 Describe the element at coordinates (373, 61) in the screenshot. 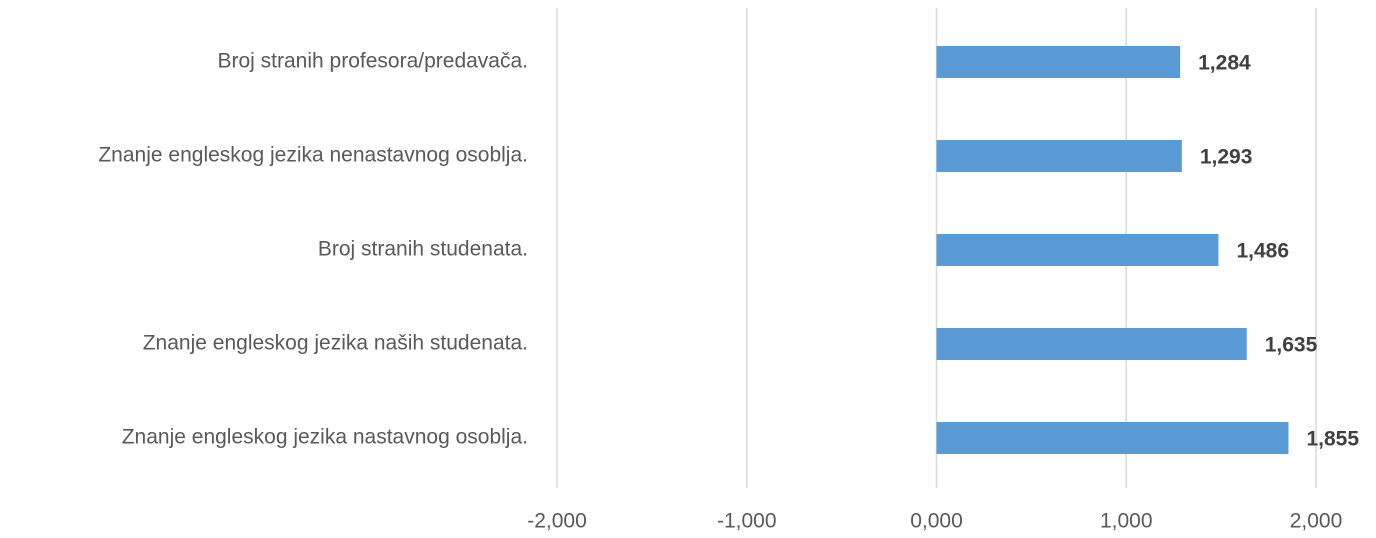

I see `category-label: Broj stranih profesora/predavača.` at that location.